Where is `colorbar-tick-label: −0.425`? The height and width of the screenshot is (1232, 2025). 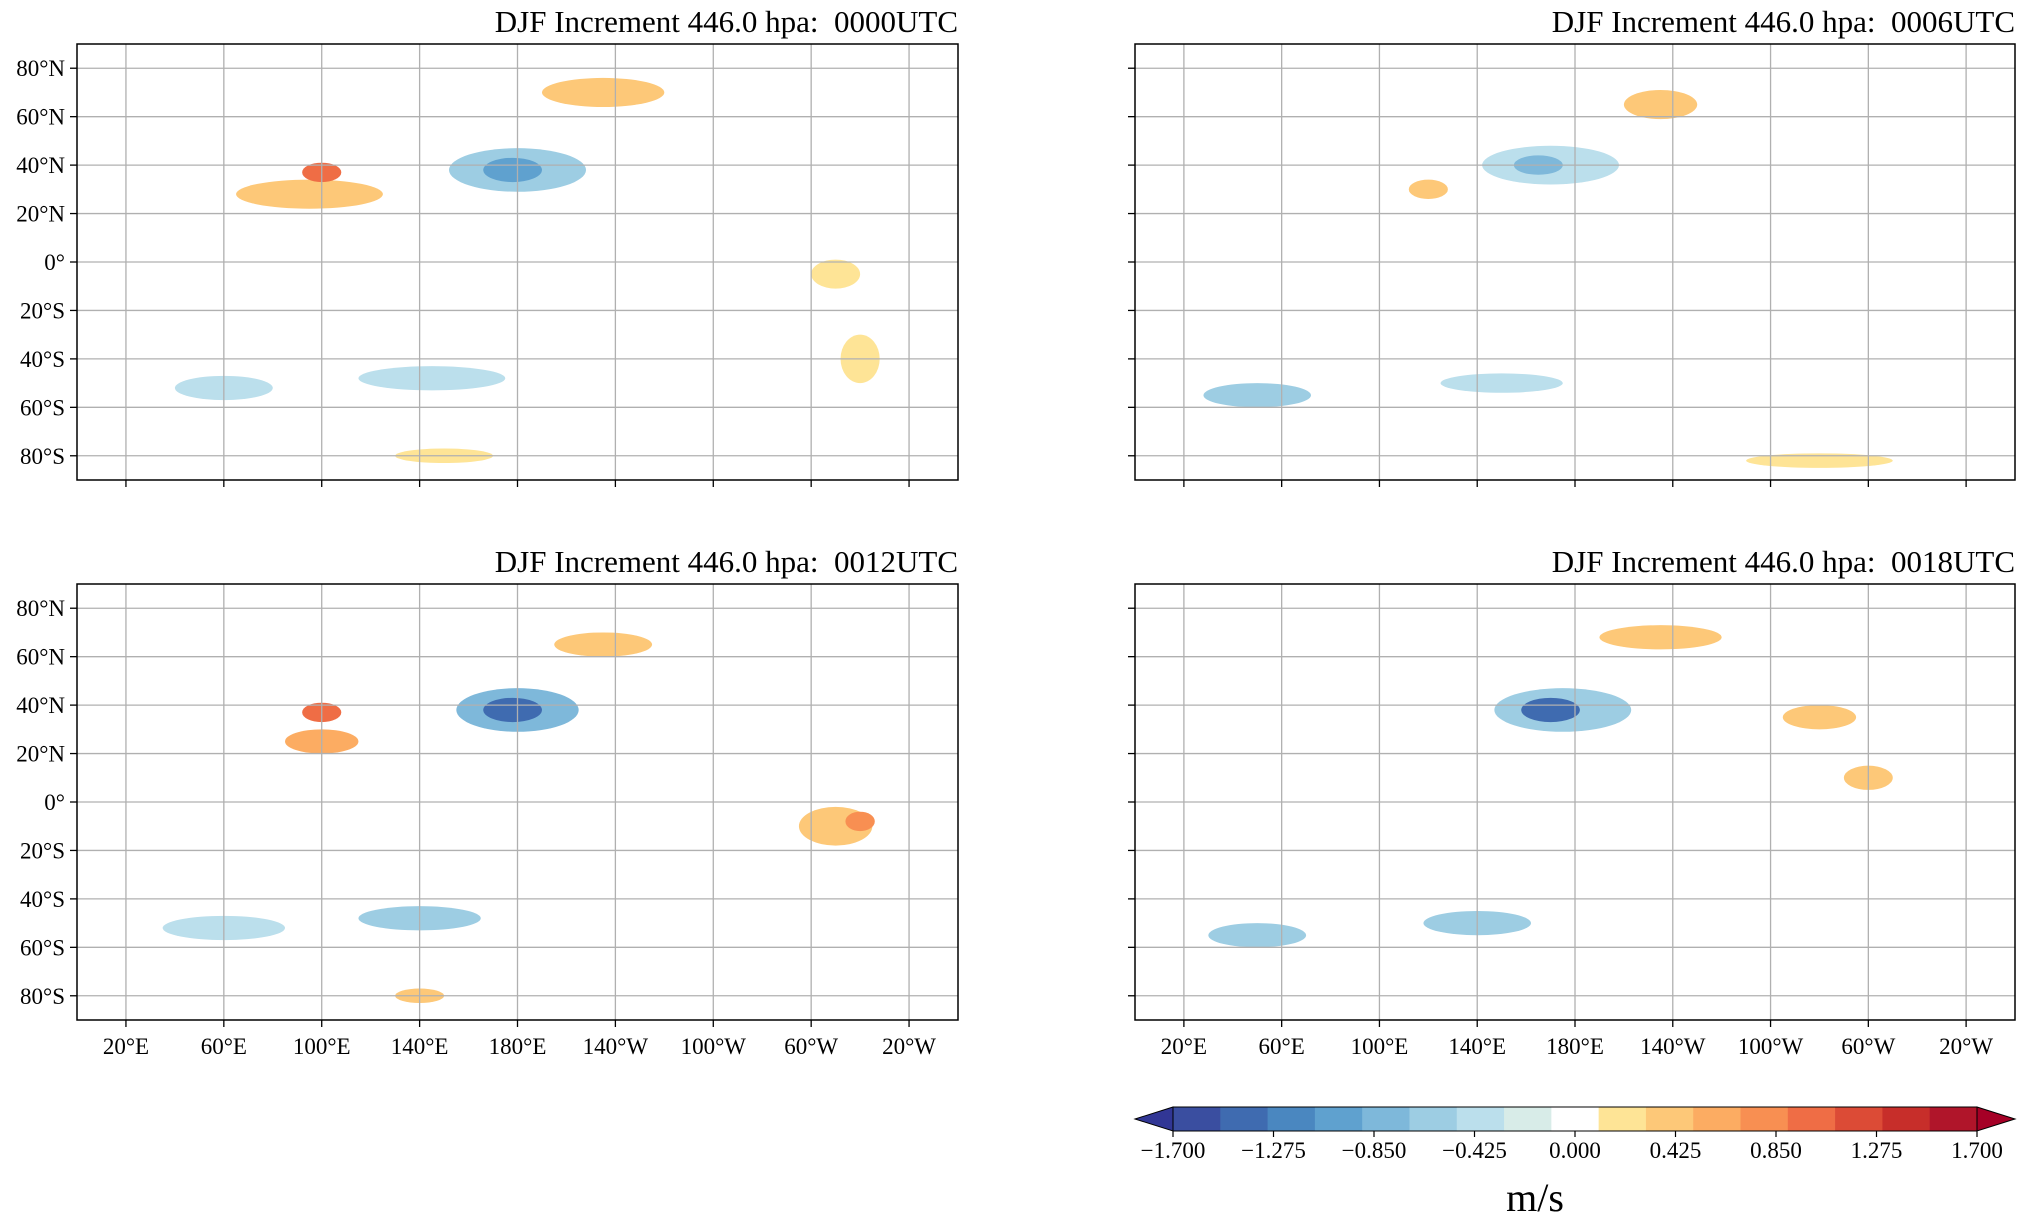 colorbar-tick-label: −0.425 is located at coordinates (1474, 1150).